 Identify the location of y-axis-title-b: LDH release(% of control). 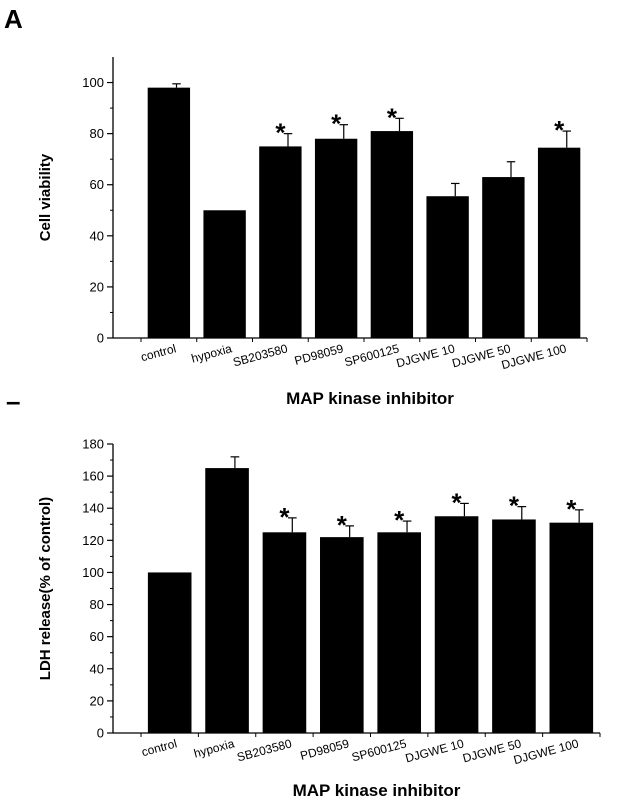
(45, 588).